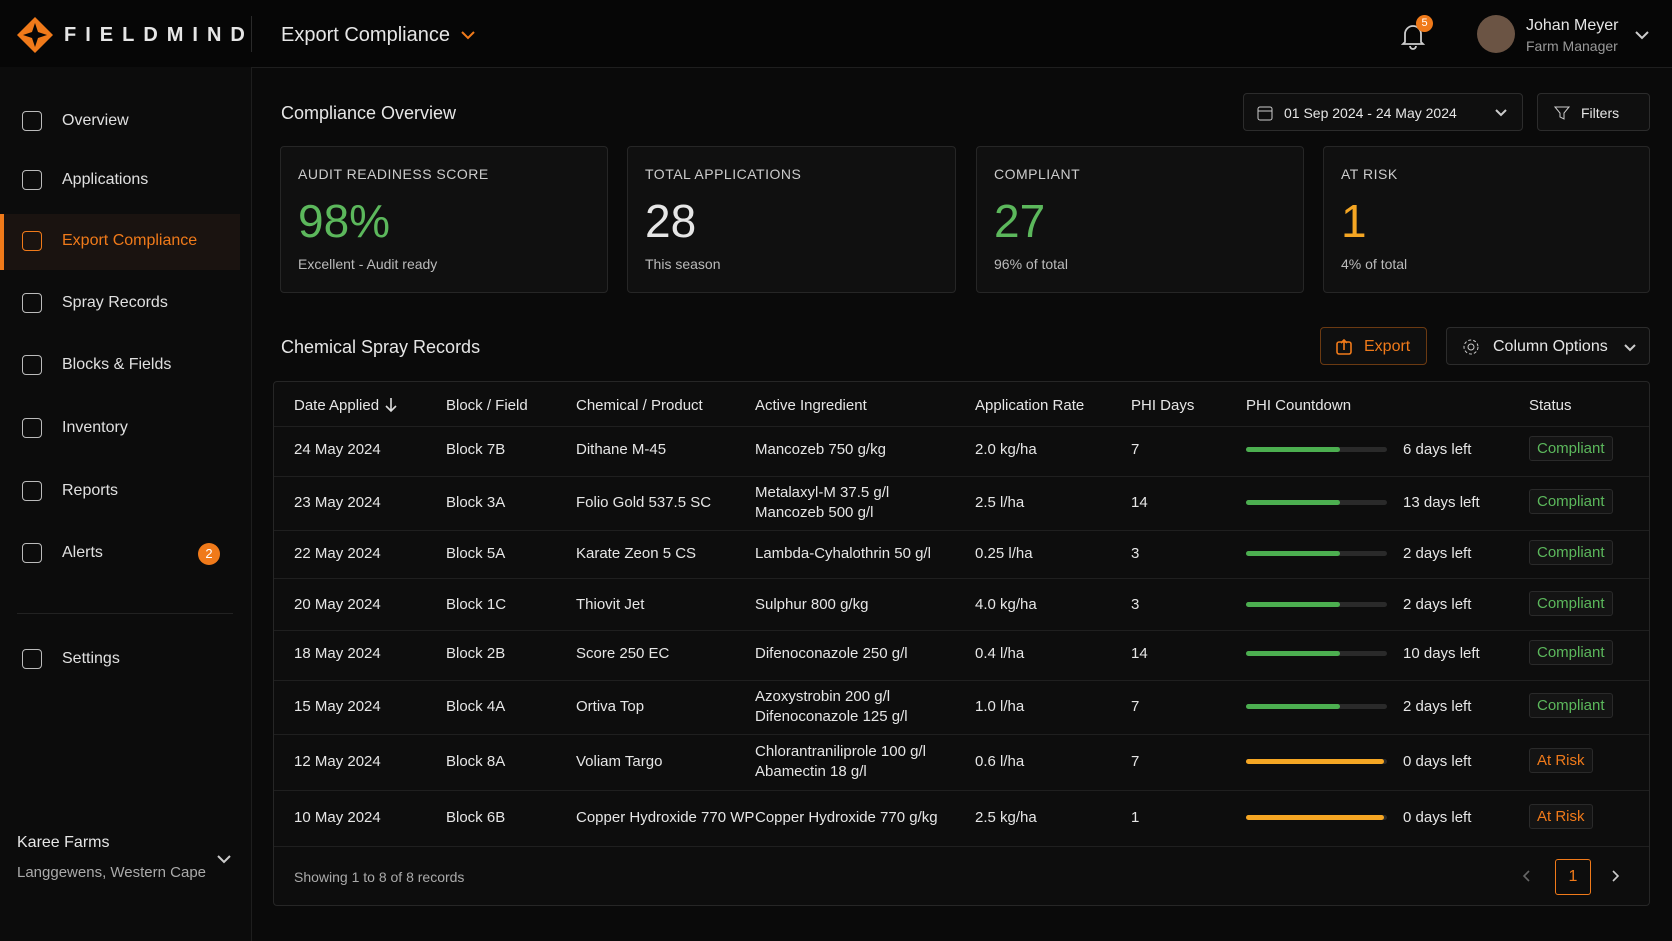  I want to click on nav-item: Inventory, so click(95, 427).